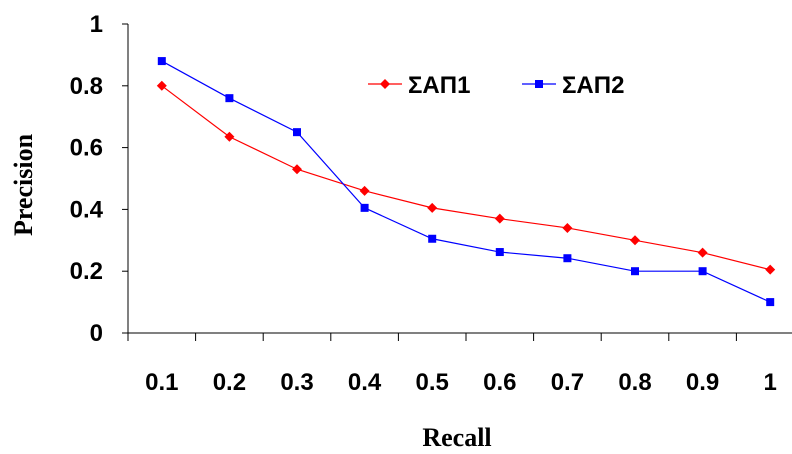 The width and height of the screenshot is (792, 454). What do you see at coordinates (567, 382) in the screenshot?
I see `x-tick-label: 0.7` at bounding box center [567, 382].